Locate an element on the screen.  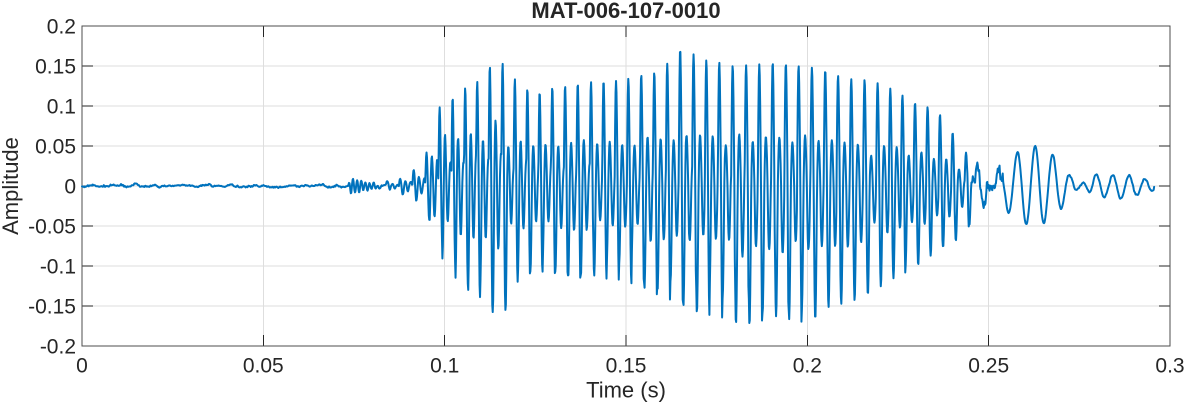
svg-text: -0.1 is located at coordinates (58, 266).